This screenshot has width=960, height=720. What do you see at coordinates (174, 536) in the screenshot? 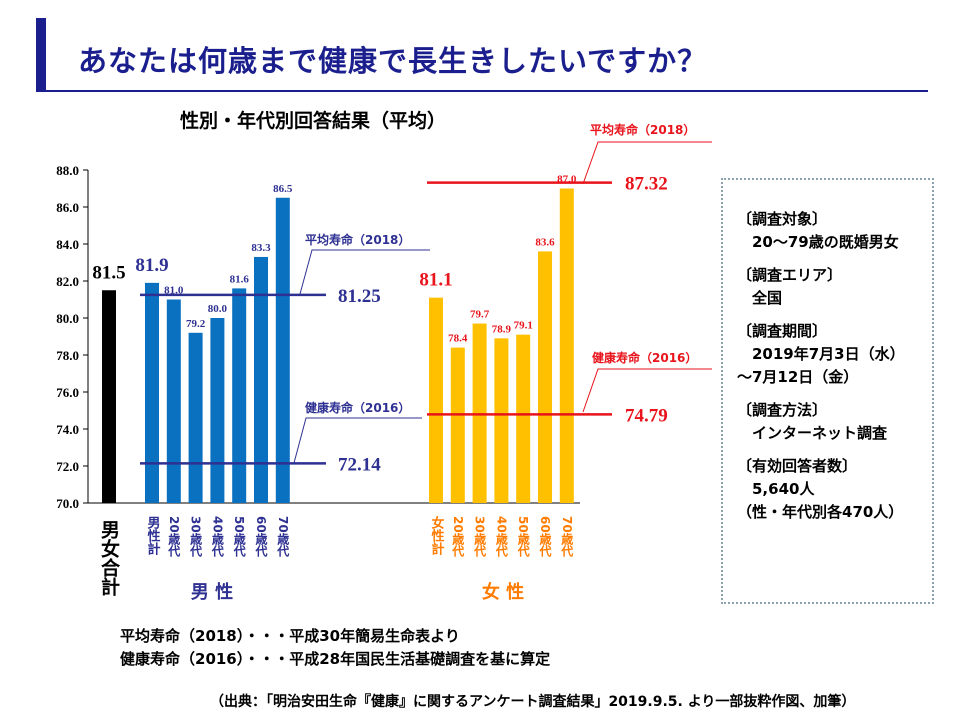
I see `male-x-label: 20歳代` at bounding box center [174, 536].